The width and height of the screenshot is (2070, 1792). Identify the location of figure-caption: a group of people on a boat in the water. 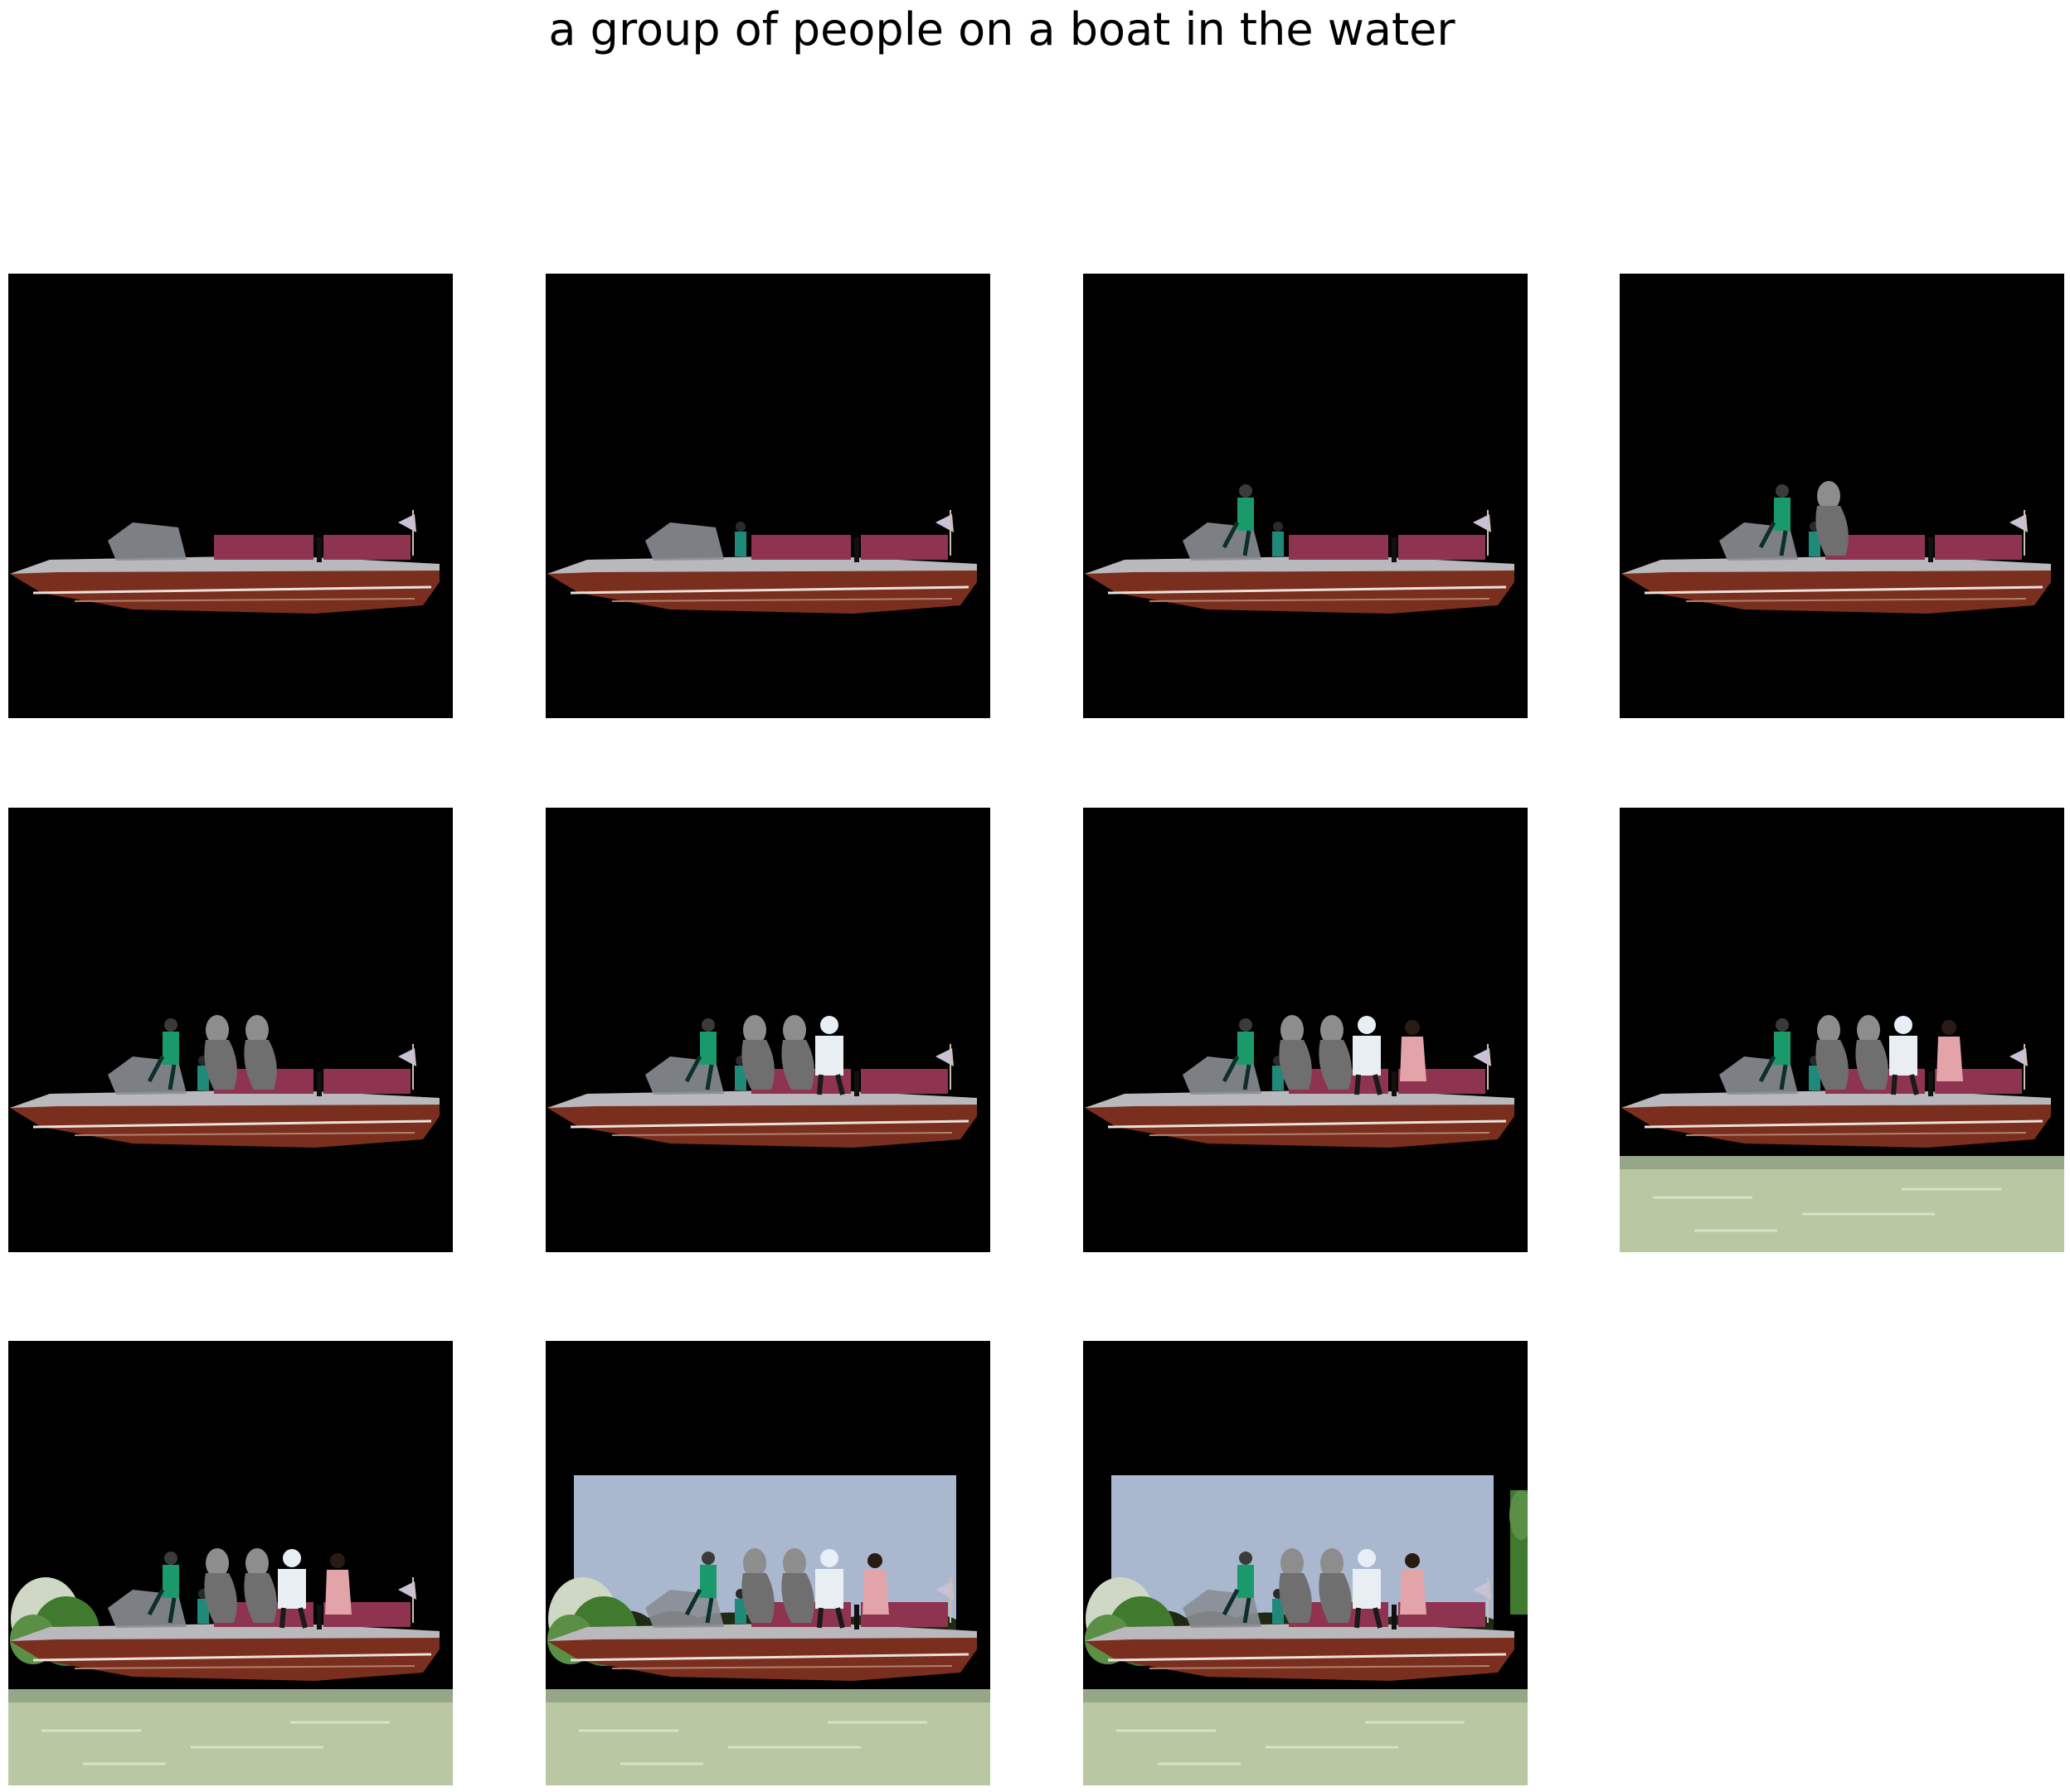
(1002, 30).